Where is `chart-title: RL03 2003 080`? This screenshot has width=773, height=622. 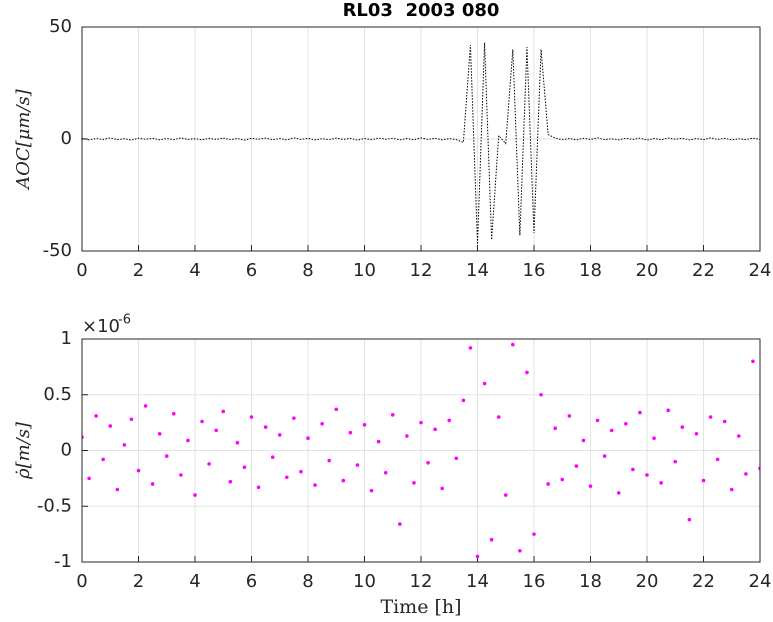
chart-title: RL03 2003 080 is located at coordinates (421, 10).